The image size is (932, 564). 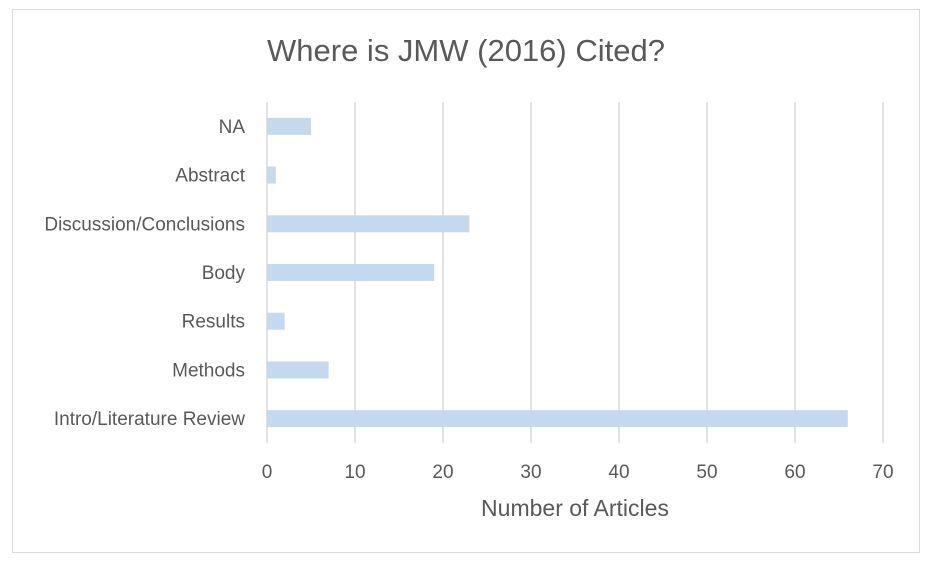 What do you see at coordinates (267, 472) in the screenshot?
I see `x-tick-label: 0` at bounding box center [267, 472].